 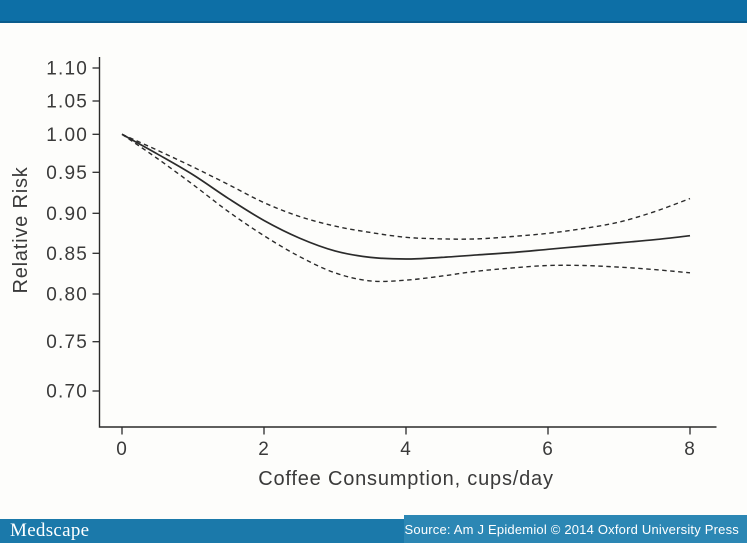 What do you see at coordinates (373, 11) in the screenshot?
I see `top-bar` at bounding box center [373, 11].